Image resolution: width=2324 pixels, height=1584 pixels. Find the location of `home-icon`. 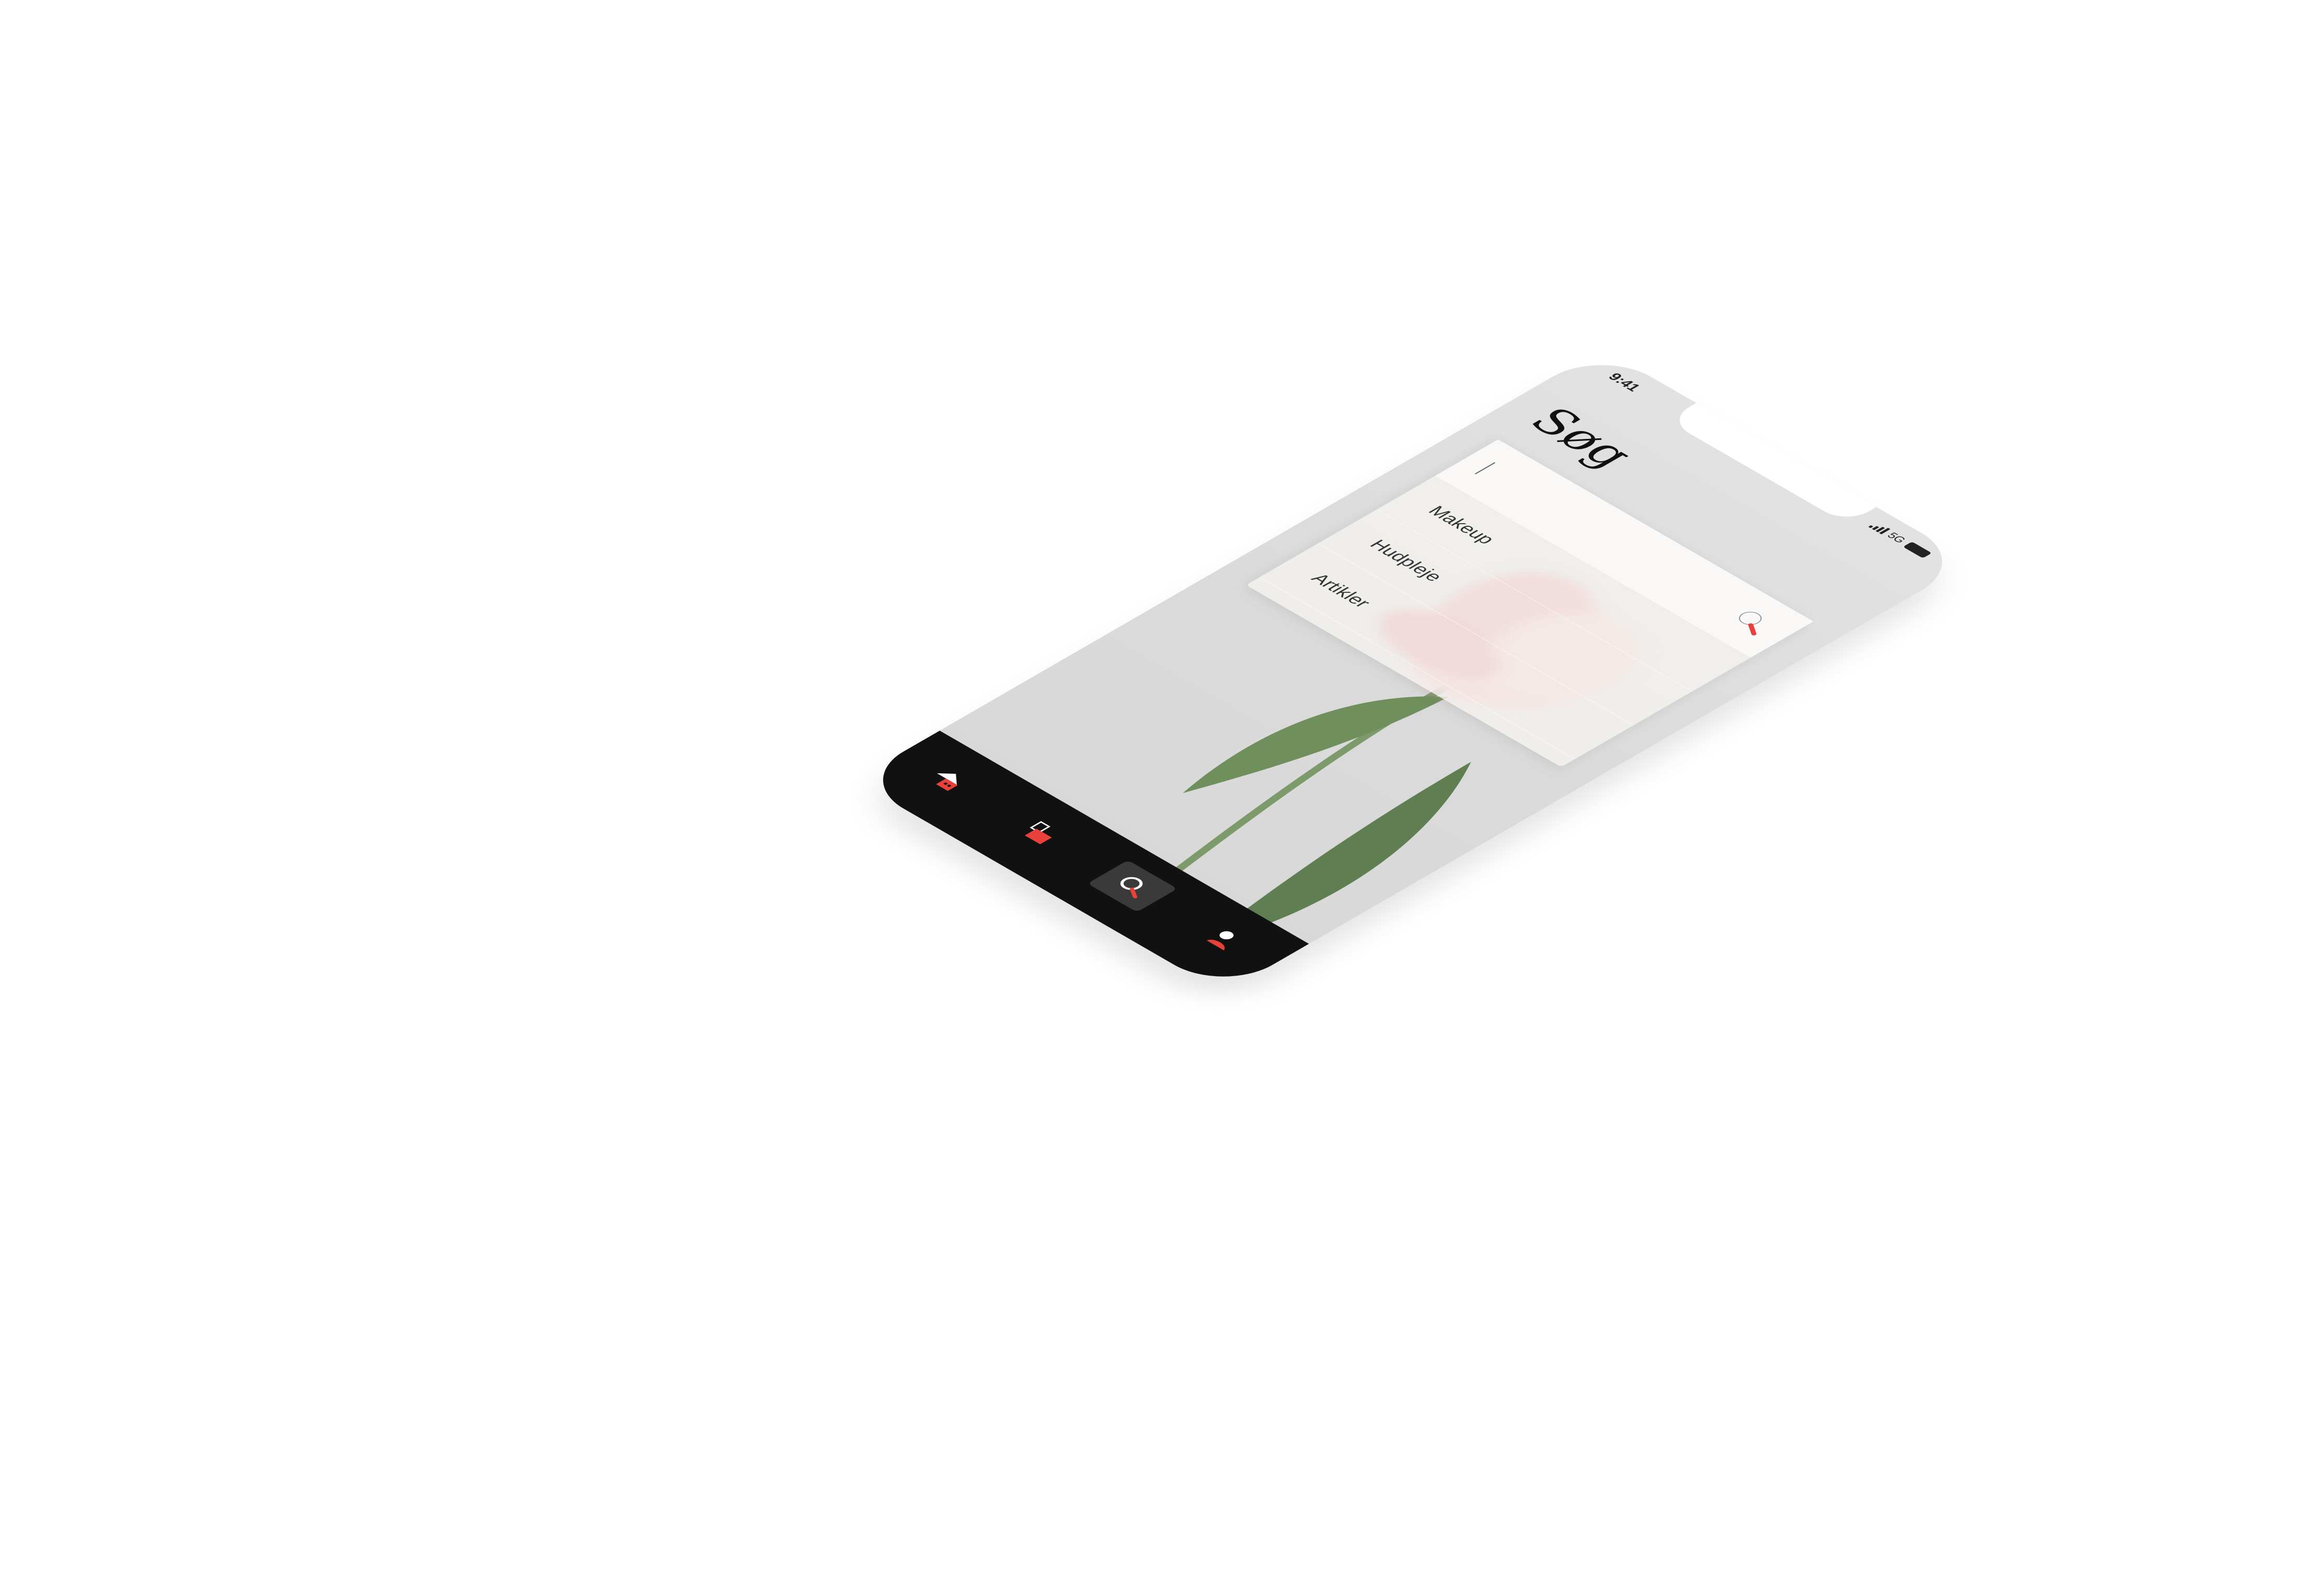

home-icon is located at coordinates (947, 782).